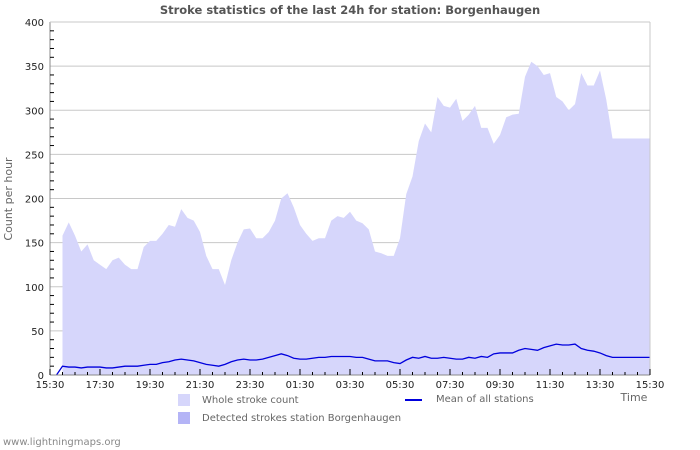 The height and width of the screenshot is (450, 700). Describe the element at coordinates (250, 385) in the screenshot. I see `svg-text: 23:30` at that location.